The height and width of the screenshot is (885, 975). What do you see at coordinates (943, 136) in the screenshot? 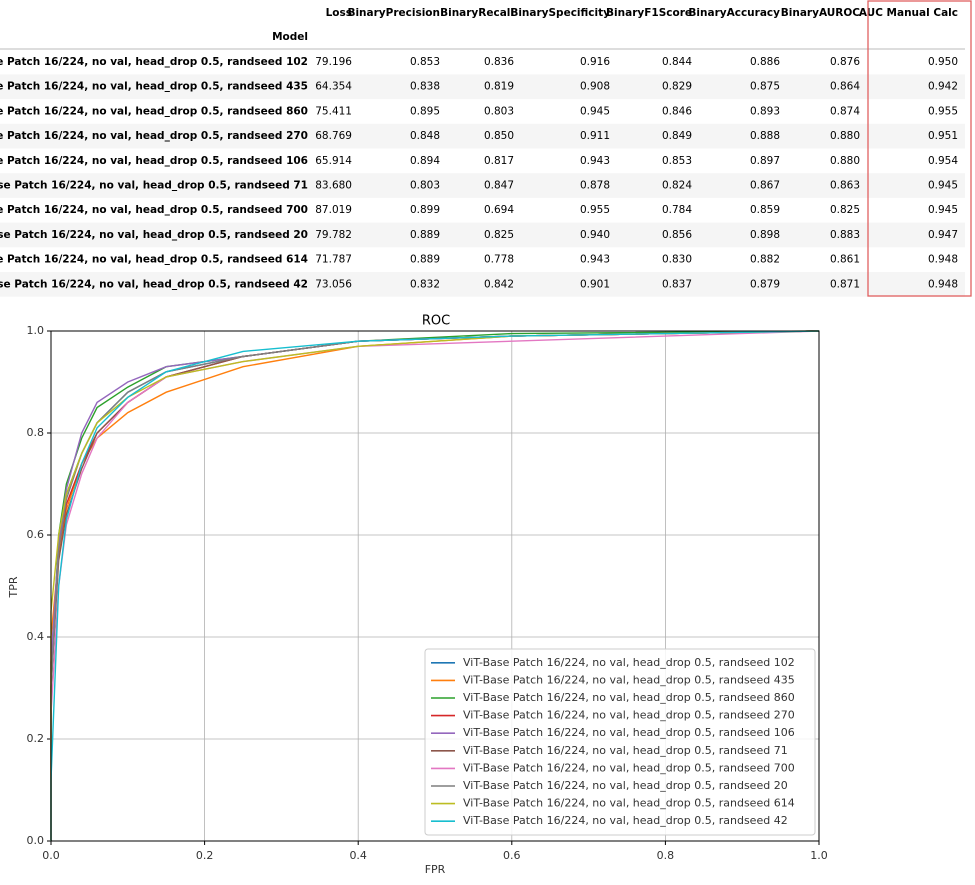
I see `cell: 0.951` at bounding box center [943, 136].